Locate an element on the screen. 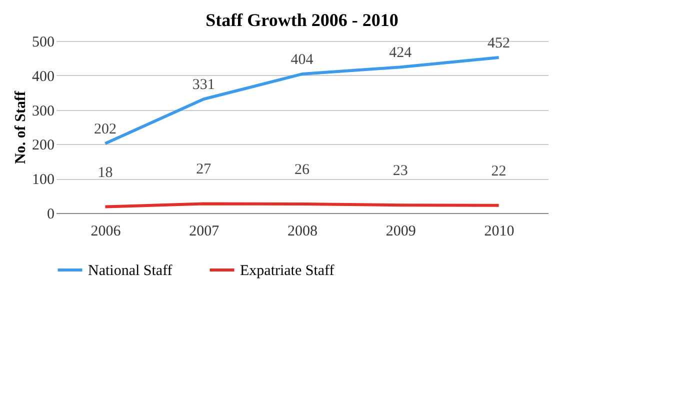 Image resolution: width=686 pixels, height=406 pixels. data-label: 22 is located at coordinates (498, 171).